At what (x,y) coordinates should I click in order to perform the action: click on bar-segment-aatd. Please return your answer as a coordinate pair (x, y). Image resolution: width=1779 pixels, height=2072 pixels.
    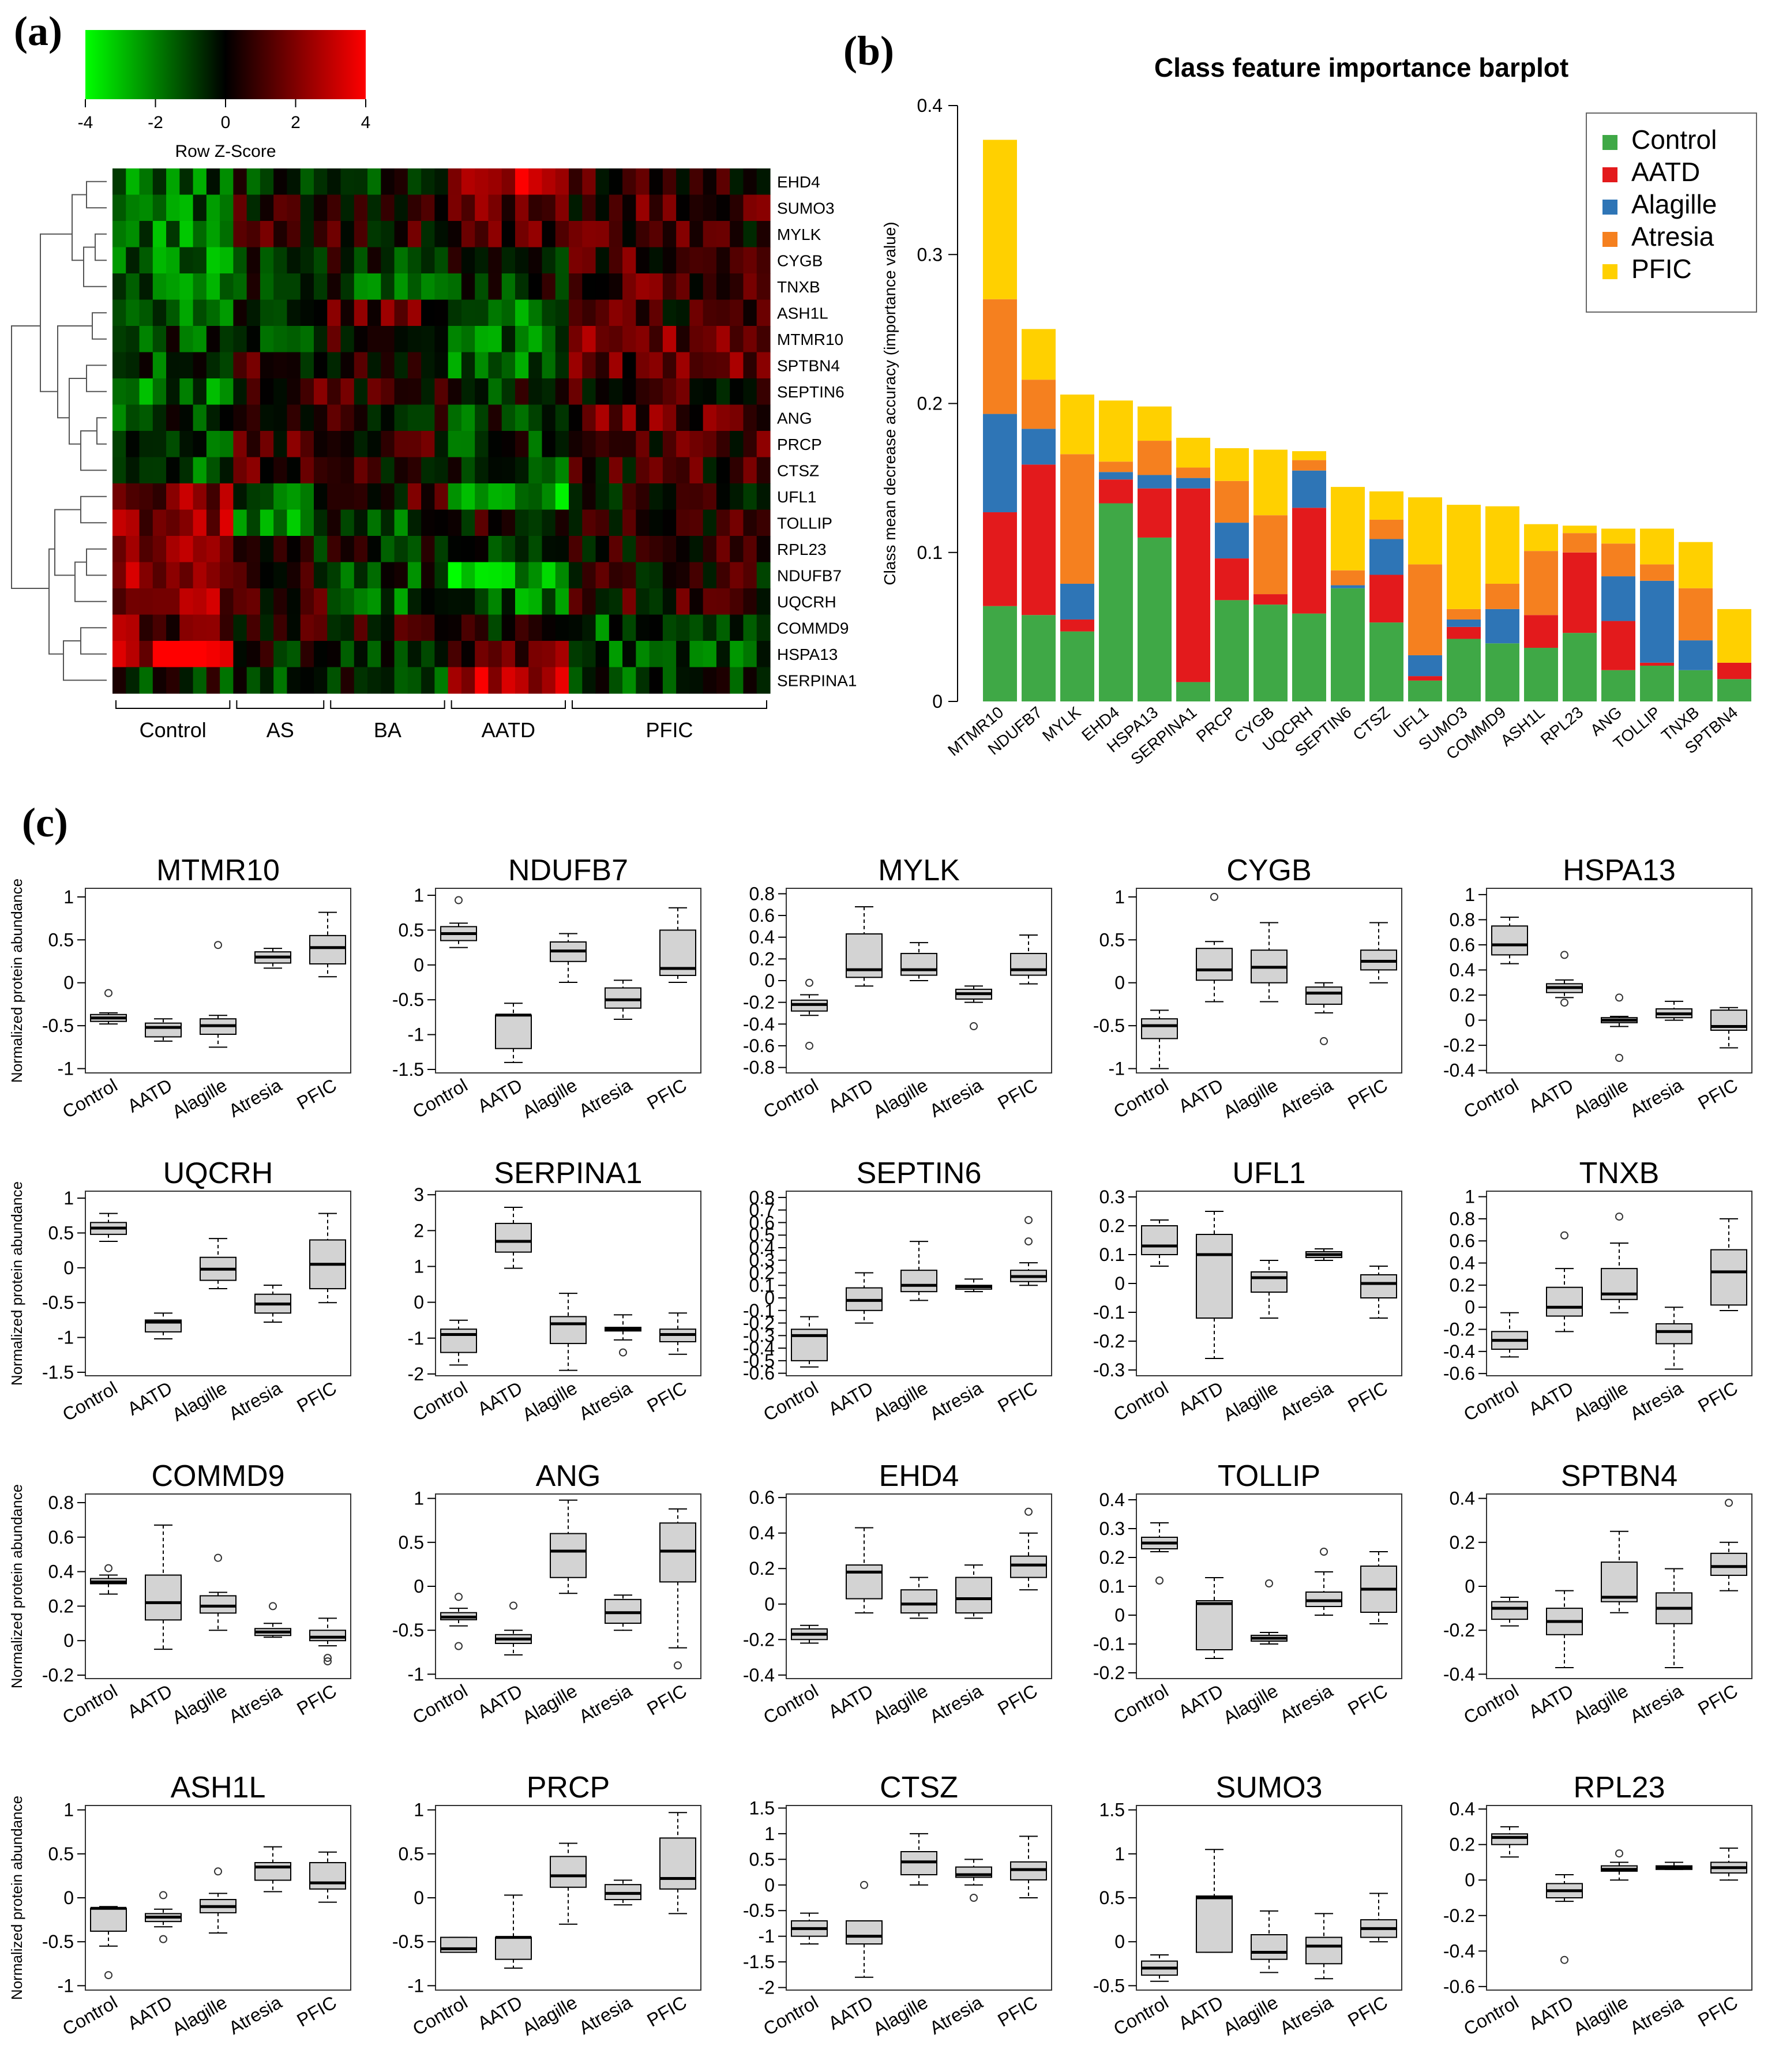
    Looking at the image, I should click on (1116, 491).